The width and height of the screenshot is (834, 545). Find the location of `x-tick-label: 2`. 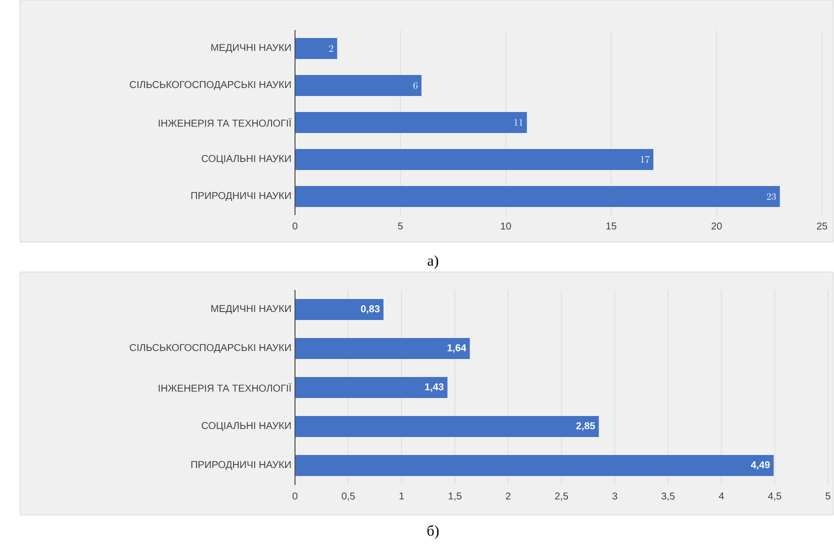

x-tick-label: 2 is located at coordinates (508, 496).